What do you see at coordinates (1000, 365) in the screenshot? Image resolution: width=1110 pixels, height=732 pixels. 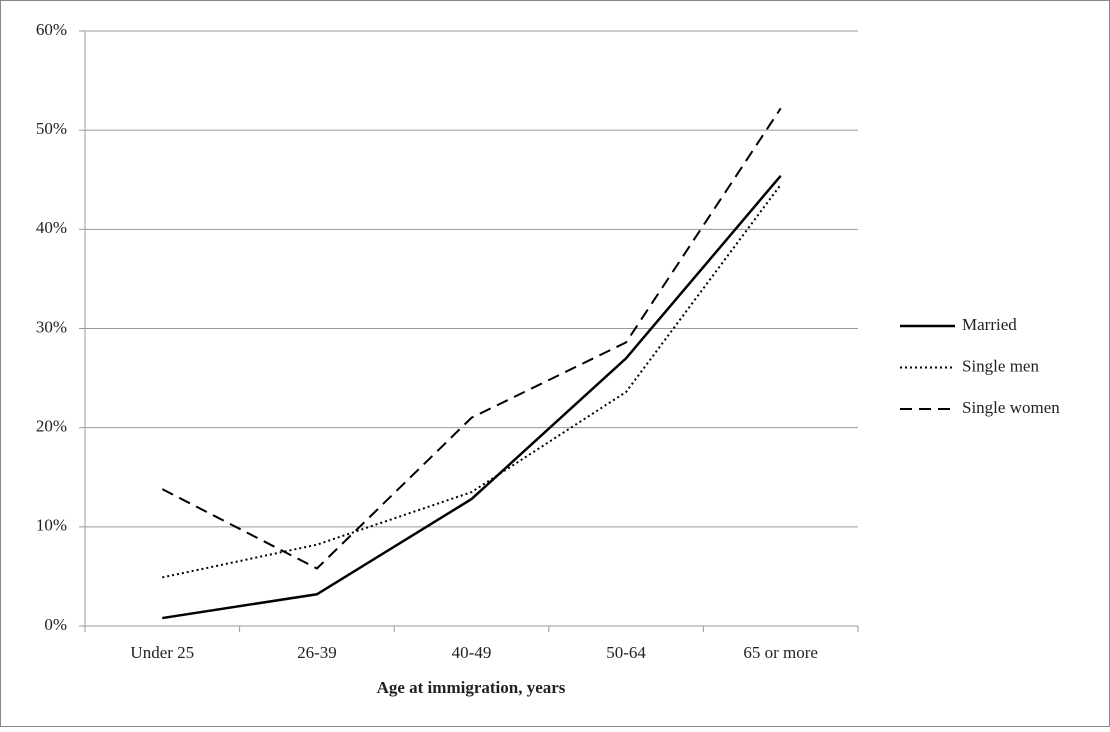 I see `legend-label: Single men` at bounding box center [1000, 365].